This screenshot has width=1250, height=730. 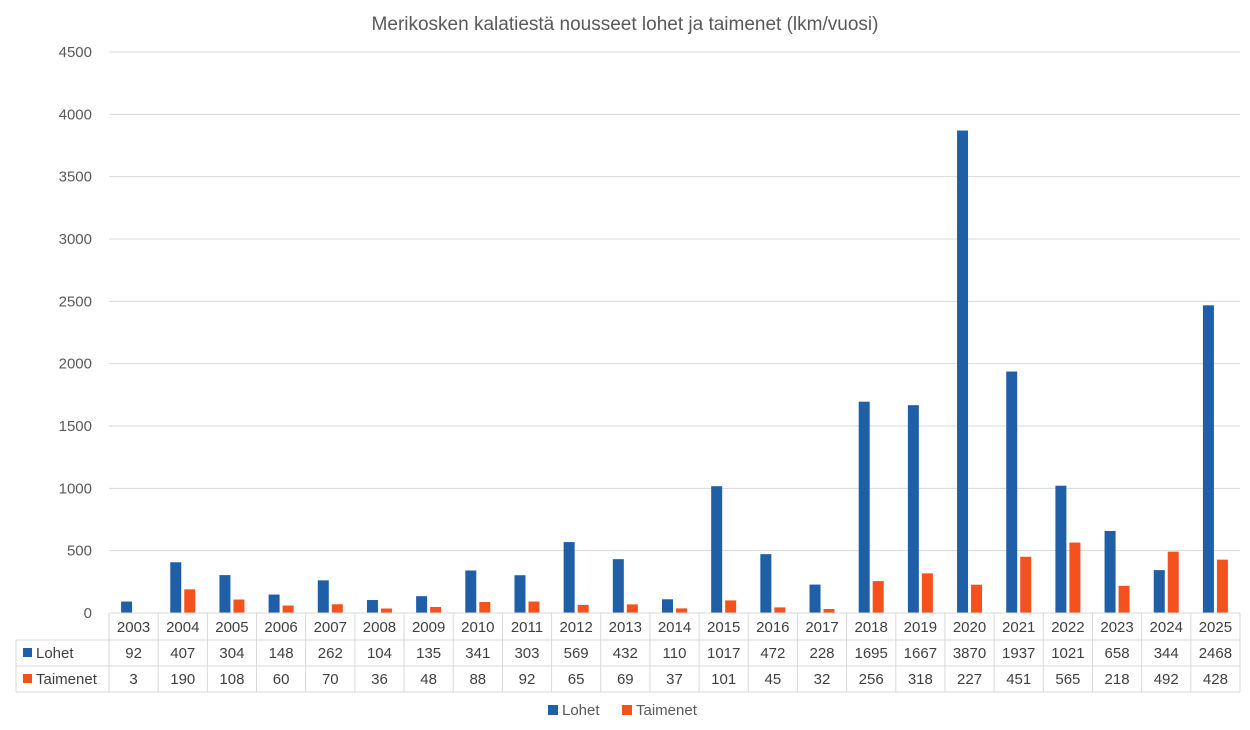 I want to click on x-tick-label: 2009, so click(x=428, y=627).